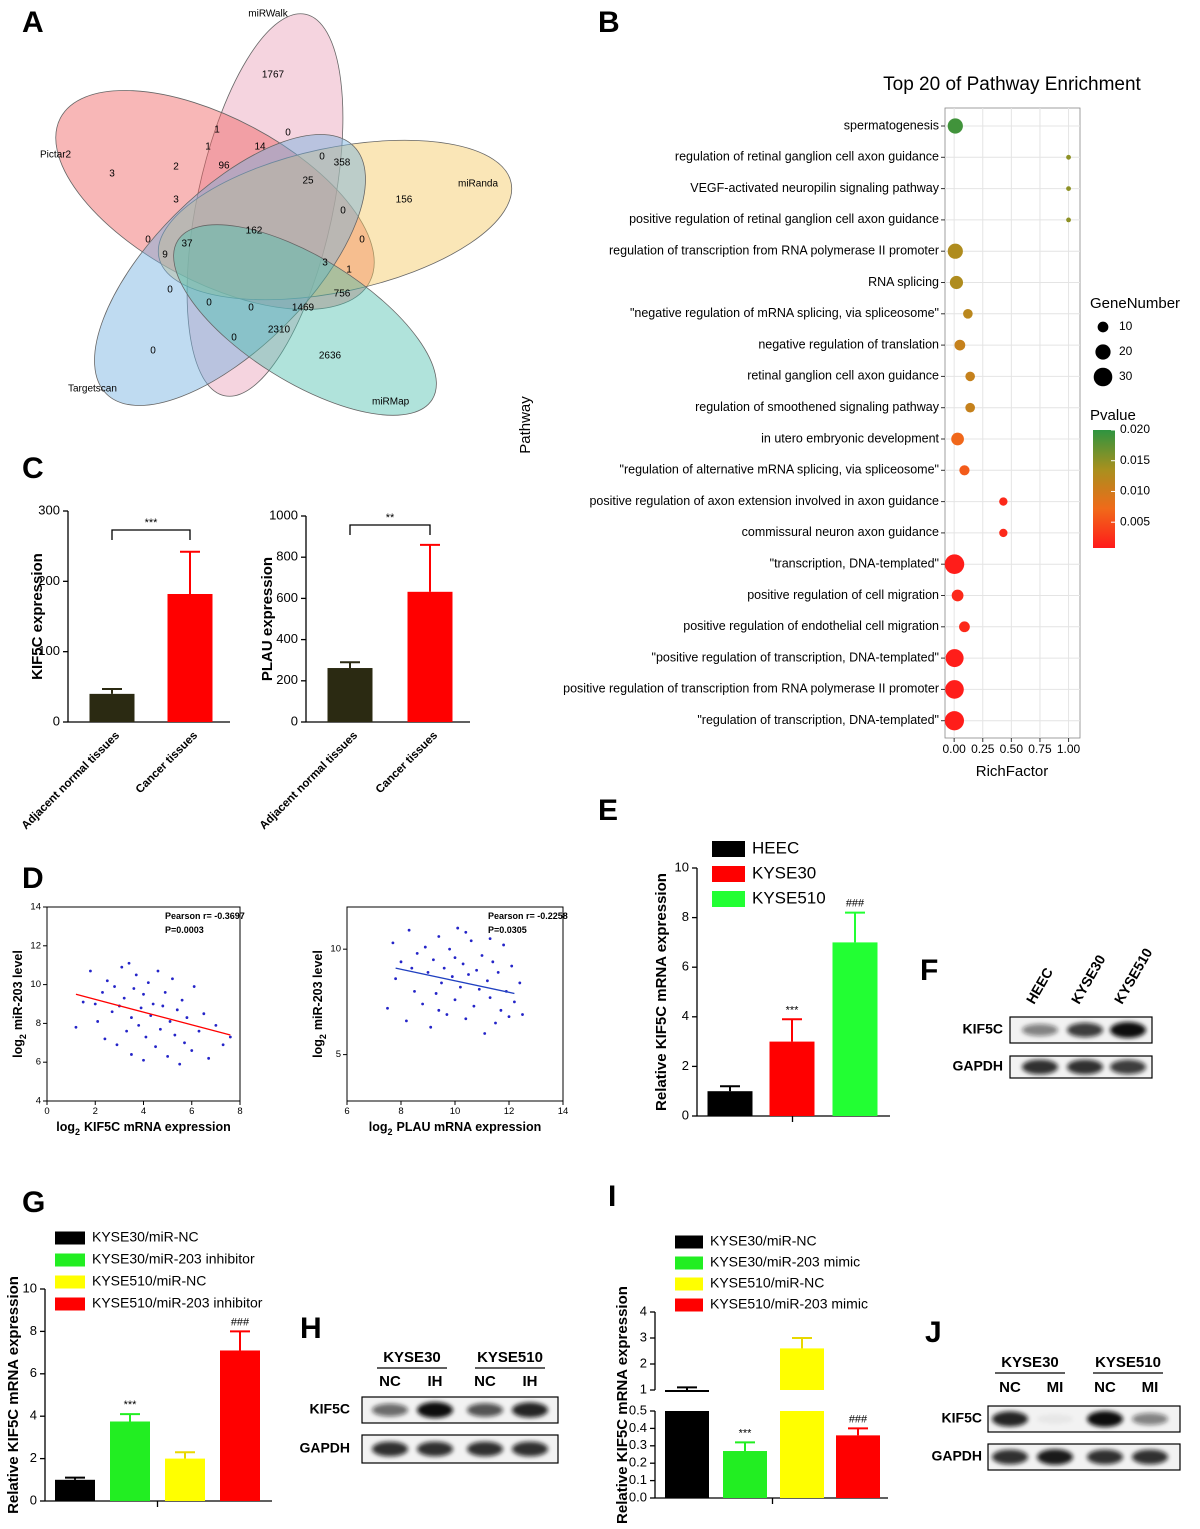  I want to click on panel-letter: F, so click(929, 970).